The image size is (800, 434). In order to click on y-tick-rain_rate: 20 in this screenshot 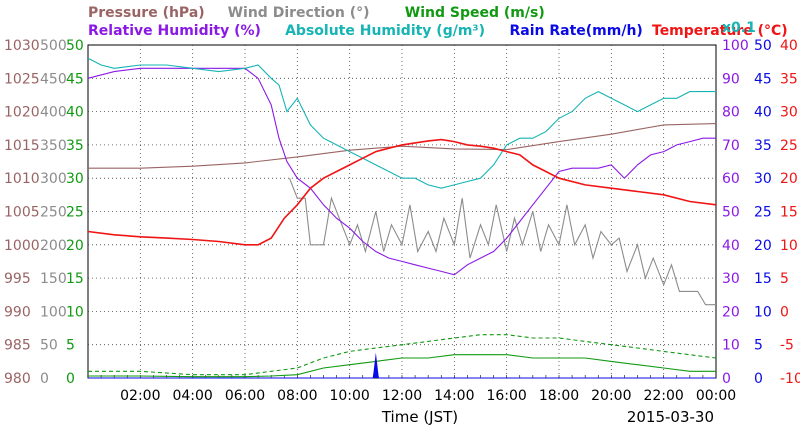, I will do `click(763, 246)`.